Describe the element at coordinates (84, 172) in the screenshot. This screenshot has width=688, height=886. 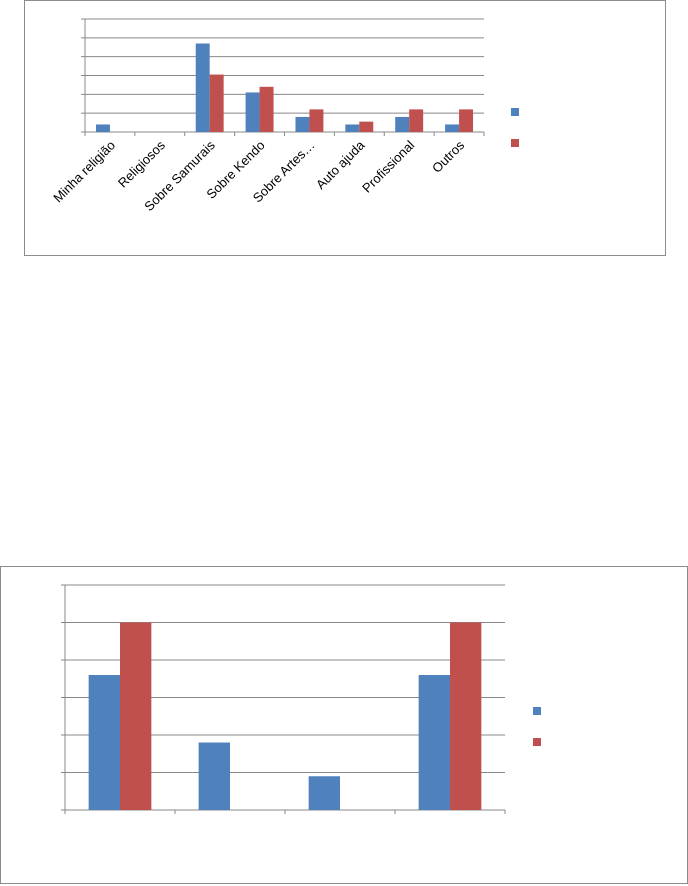
I see `x-tick-label: Minha religião` at that location.